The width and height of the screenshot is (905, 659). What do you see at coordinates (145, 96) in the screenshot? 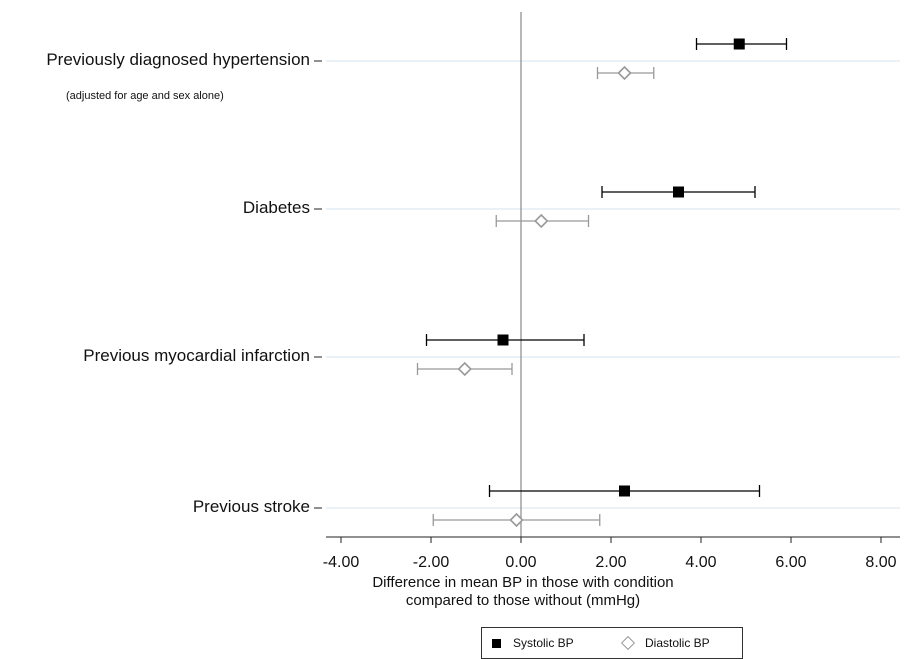
I see `category-note: (adjusted for age and sex alone)` at bounding box center [145, 96].